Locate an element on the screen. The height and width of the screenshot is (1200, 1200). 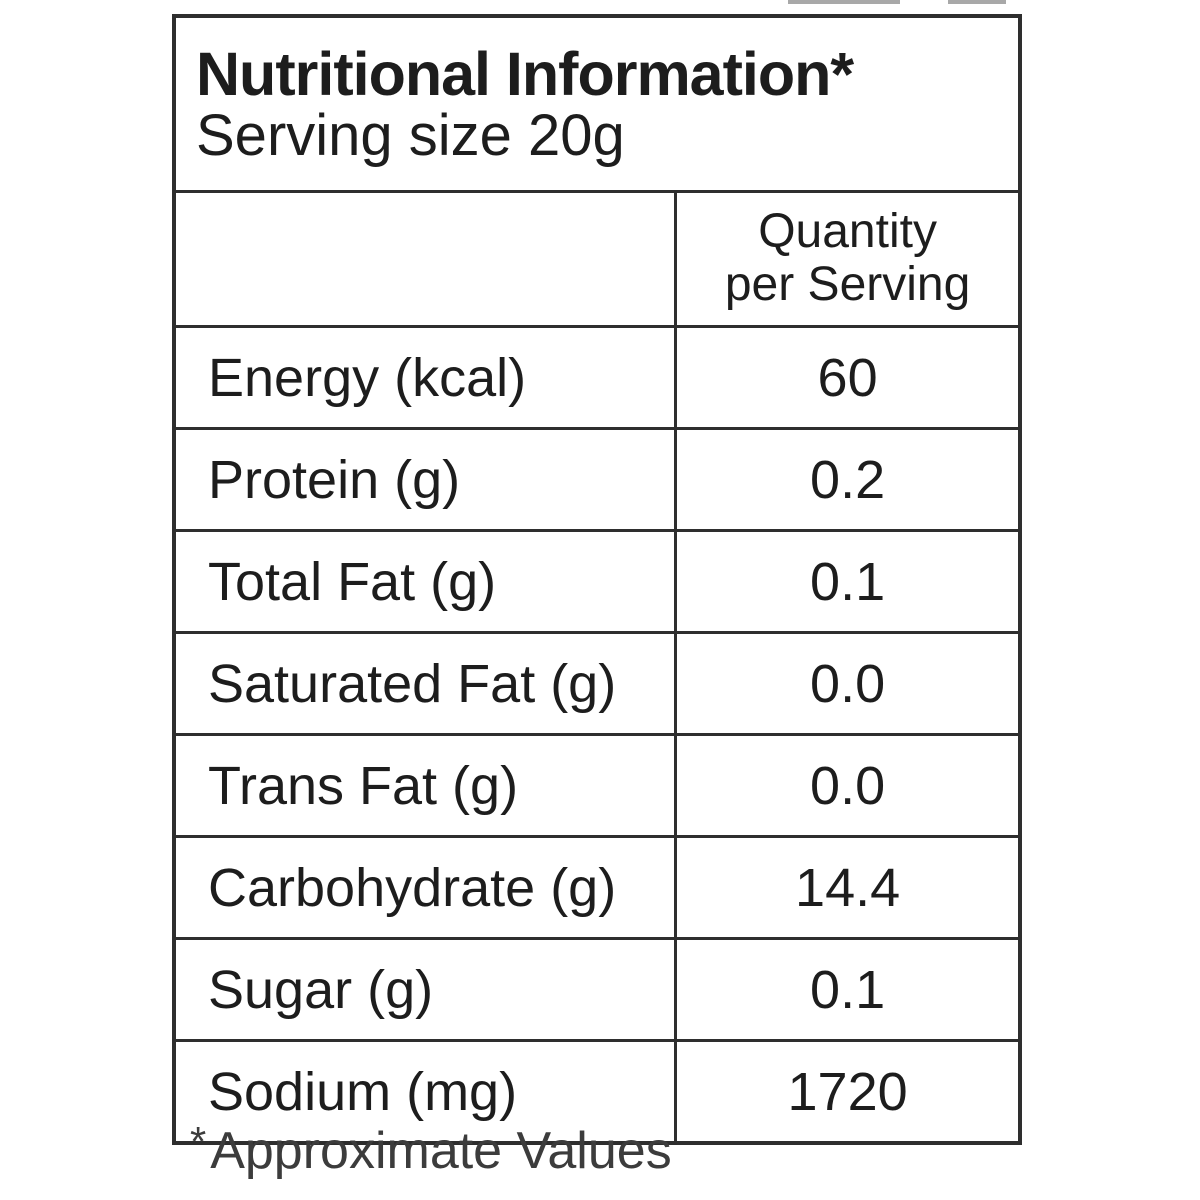
table-row-sodium: Sodium (mg) 1720 is located at coordinates (597, 1092).